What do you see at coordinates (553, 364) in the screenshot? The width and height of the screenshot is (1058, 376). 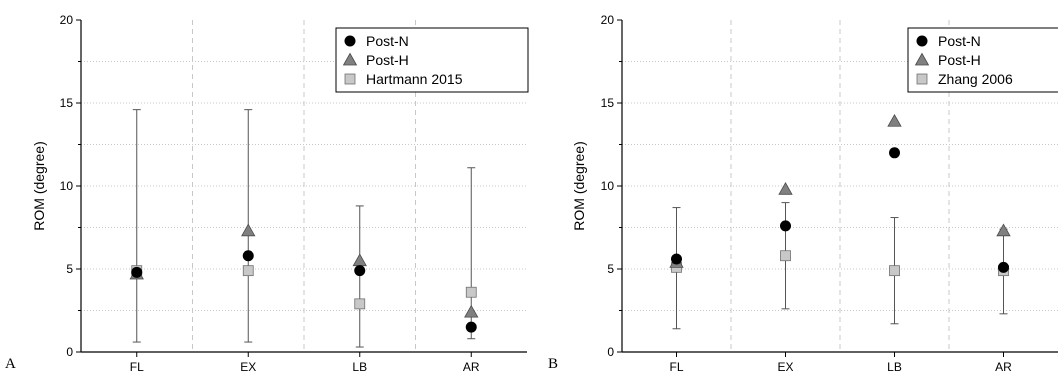 I see `panel-letter-b: B` at bounding box center [553, 364].